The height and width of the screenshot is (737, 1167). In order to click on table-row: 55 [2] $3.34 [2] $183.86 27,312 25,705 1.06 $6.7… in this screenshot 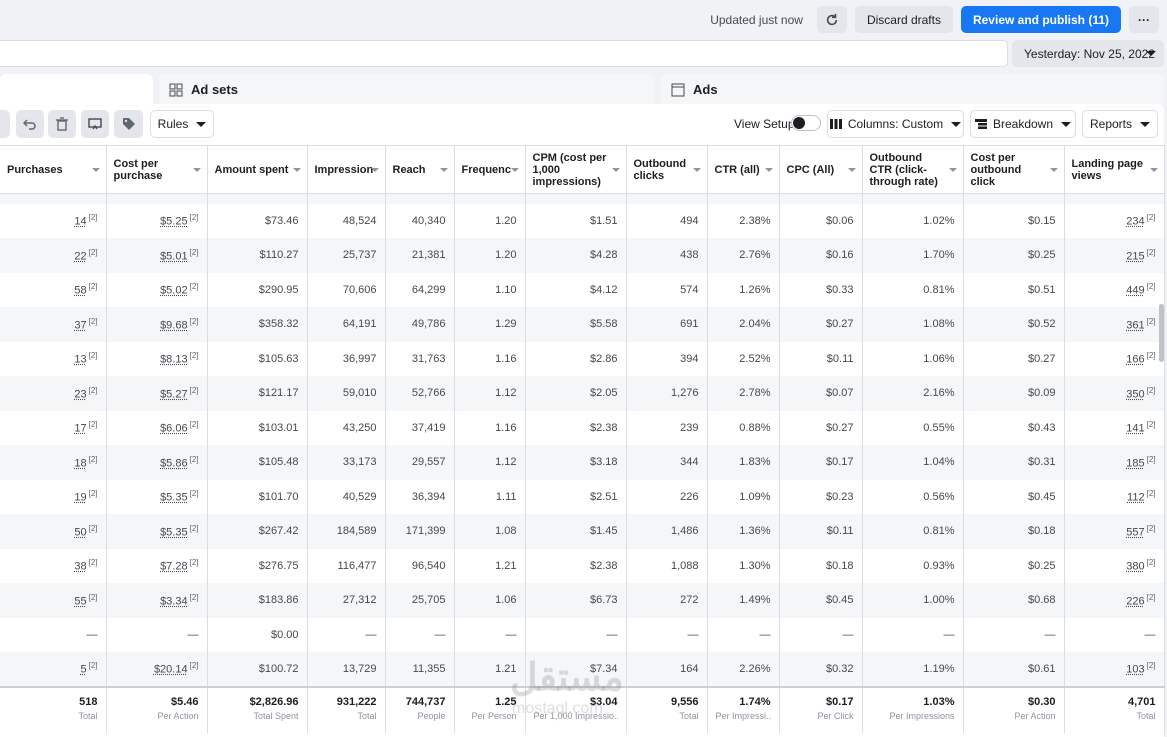, I will do `click(582, 600)`.